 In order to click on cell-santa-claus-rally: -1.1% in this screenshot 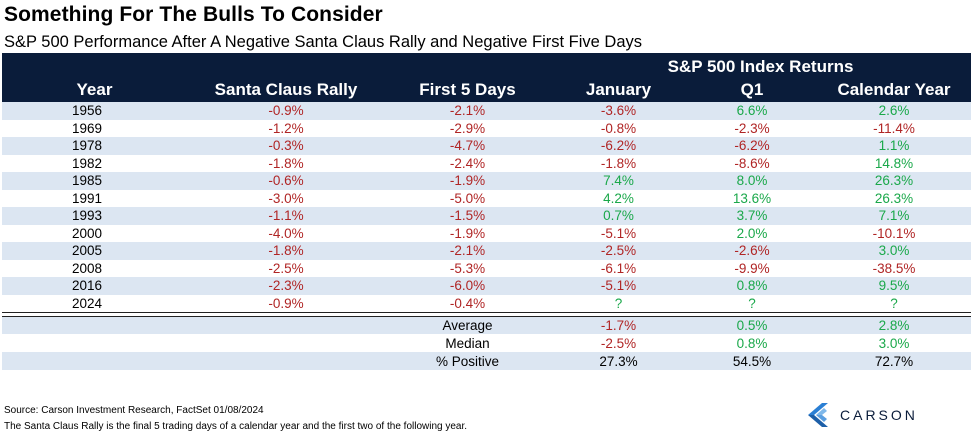, I will do `click(286, 216)`.